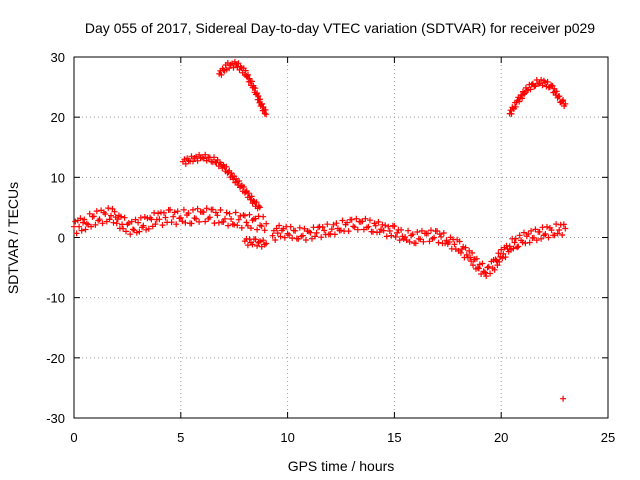  I want to click on series-dip-segment, so click(255, 242).